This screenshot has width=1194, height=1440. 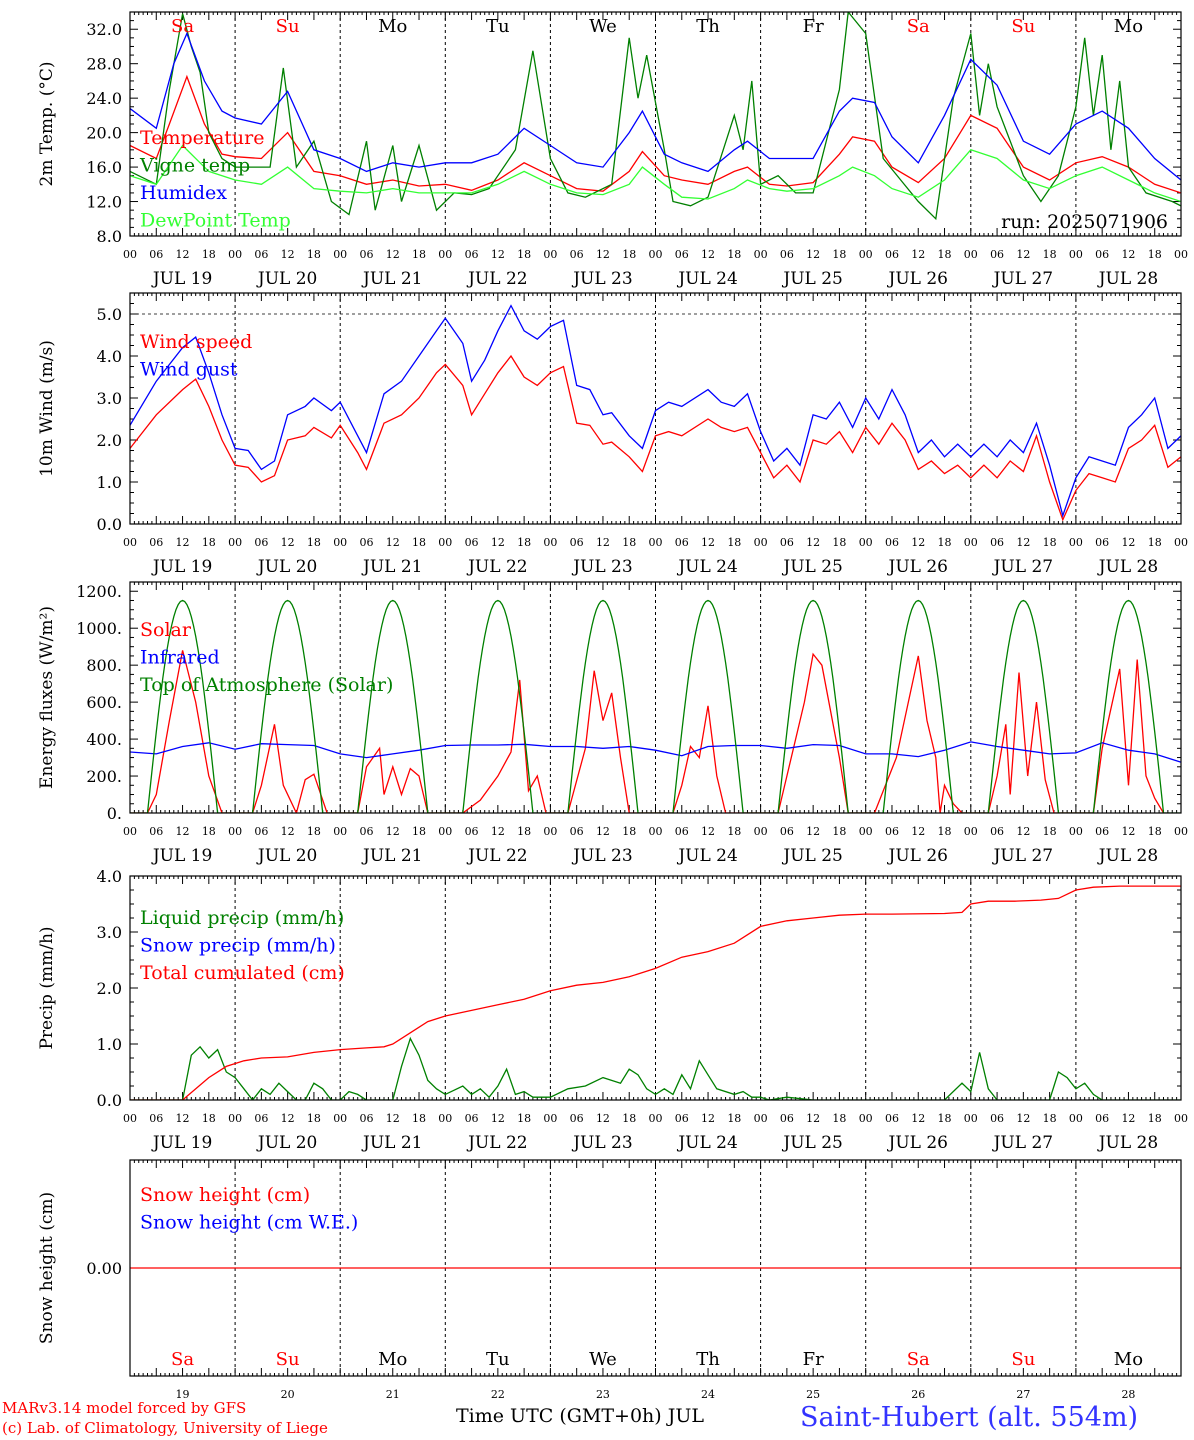 I want to click on y-tick-label: 3.0, so click(x=109, y=932).